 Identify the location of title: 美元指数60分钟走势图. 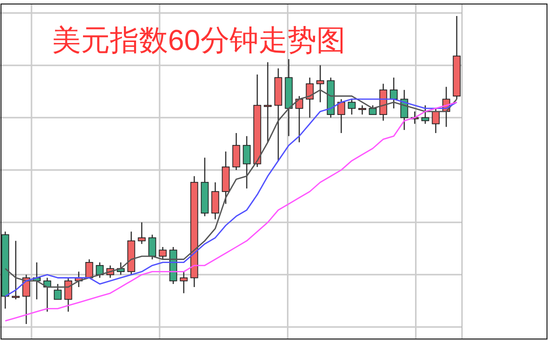
(199, 41).